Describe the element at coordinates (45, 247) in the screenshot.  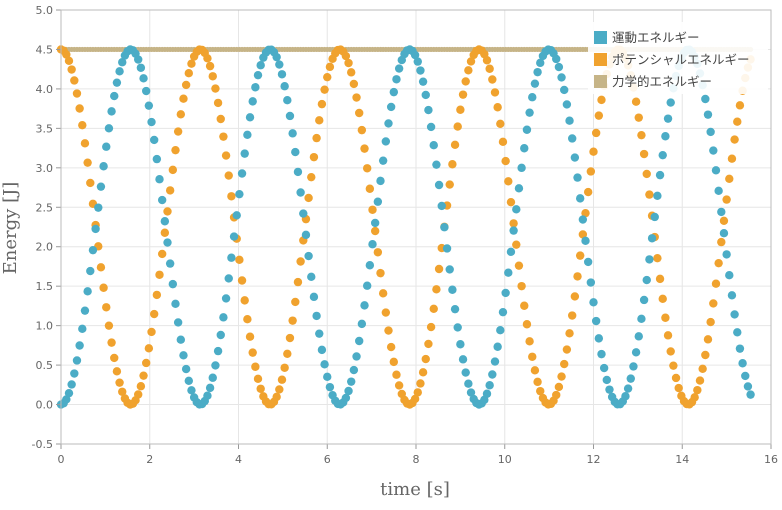
I see `y-tick-label: 2.0` at that location.